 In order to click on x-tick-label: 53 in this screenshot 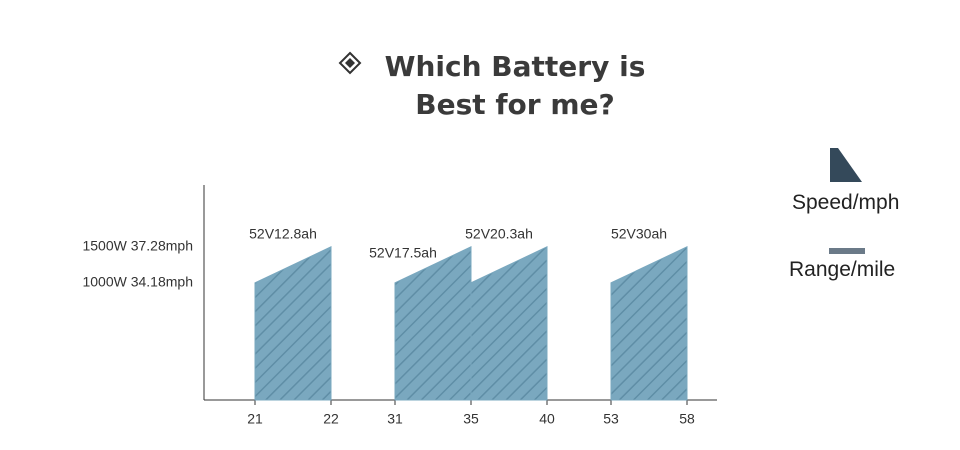, I will do `click(611, 419)`.